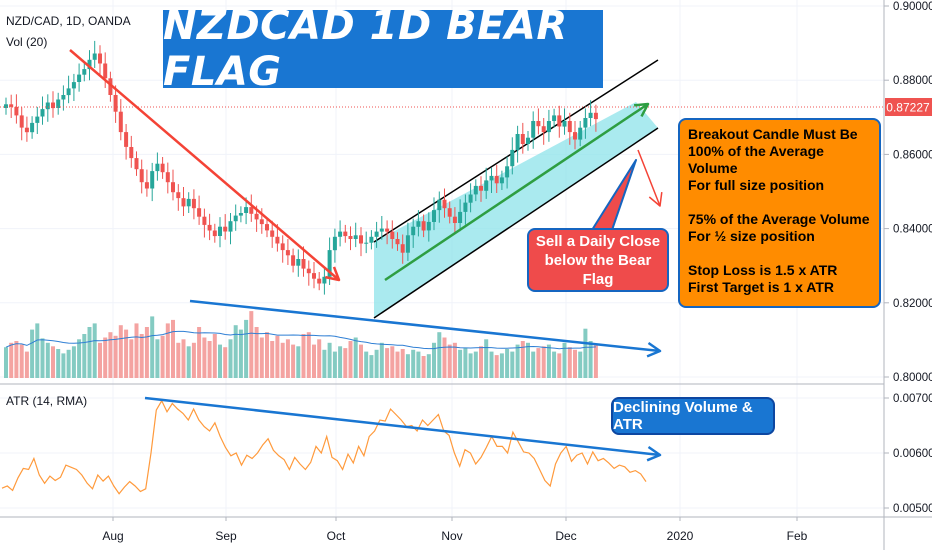  I want to click on atr-axis: 0.00700 0.00600 0.00500, so click(908, 454).